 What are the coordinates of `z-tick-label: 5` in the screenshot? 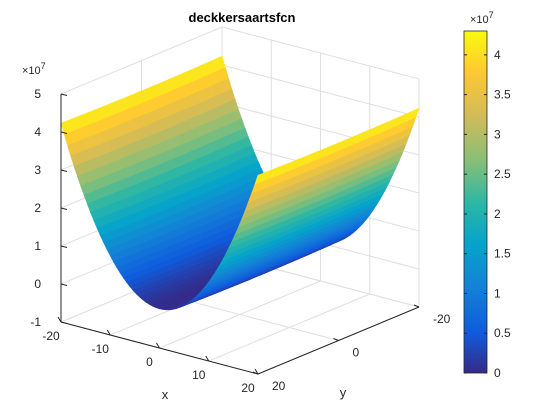 It's located at (37, 94).